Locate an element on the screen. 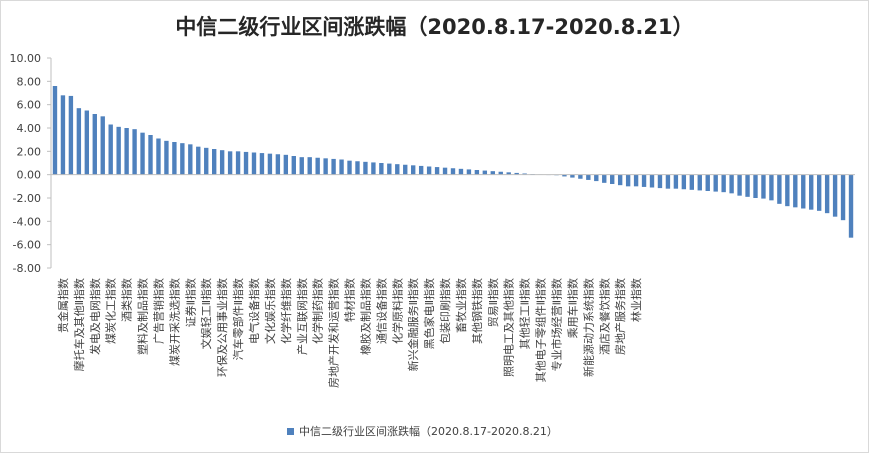 The height and width of the screenshot is (453, 869). y-tick-label: 8.00 is located at coordinates (29, 81).